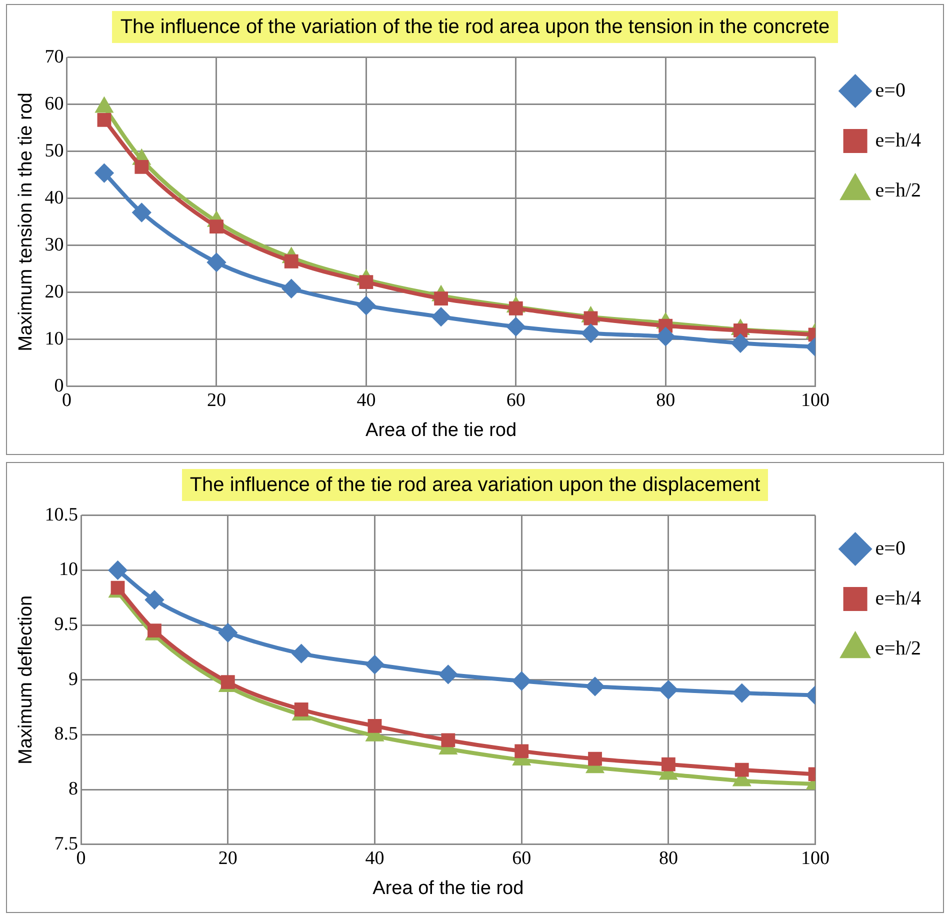 The image size is (952, 917). What do you see at coordinates (26, 222) in the screenshot?
I see `y-axis-title: Maximum tension in the tie rod` at bounding box center [26, 222].